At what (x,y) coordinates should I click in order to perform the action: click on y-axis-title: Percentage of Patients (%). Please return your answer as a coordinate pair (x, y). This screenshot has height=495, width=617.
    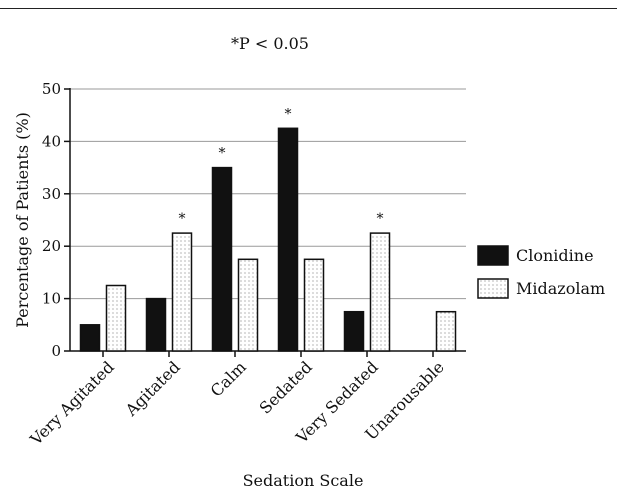
    Looking at the image, I should click on (22, 220).